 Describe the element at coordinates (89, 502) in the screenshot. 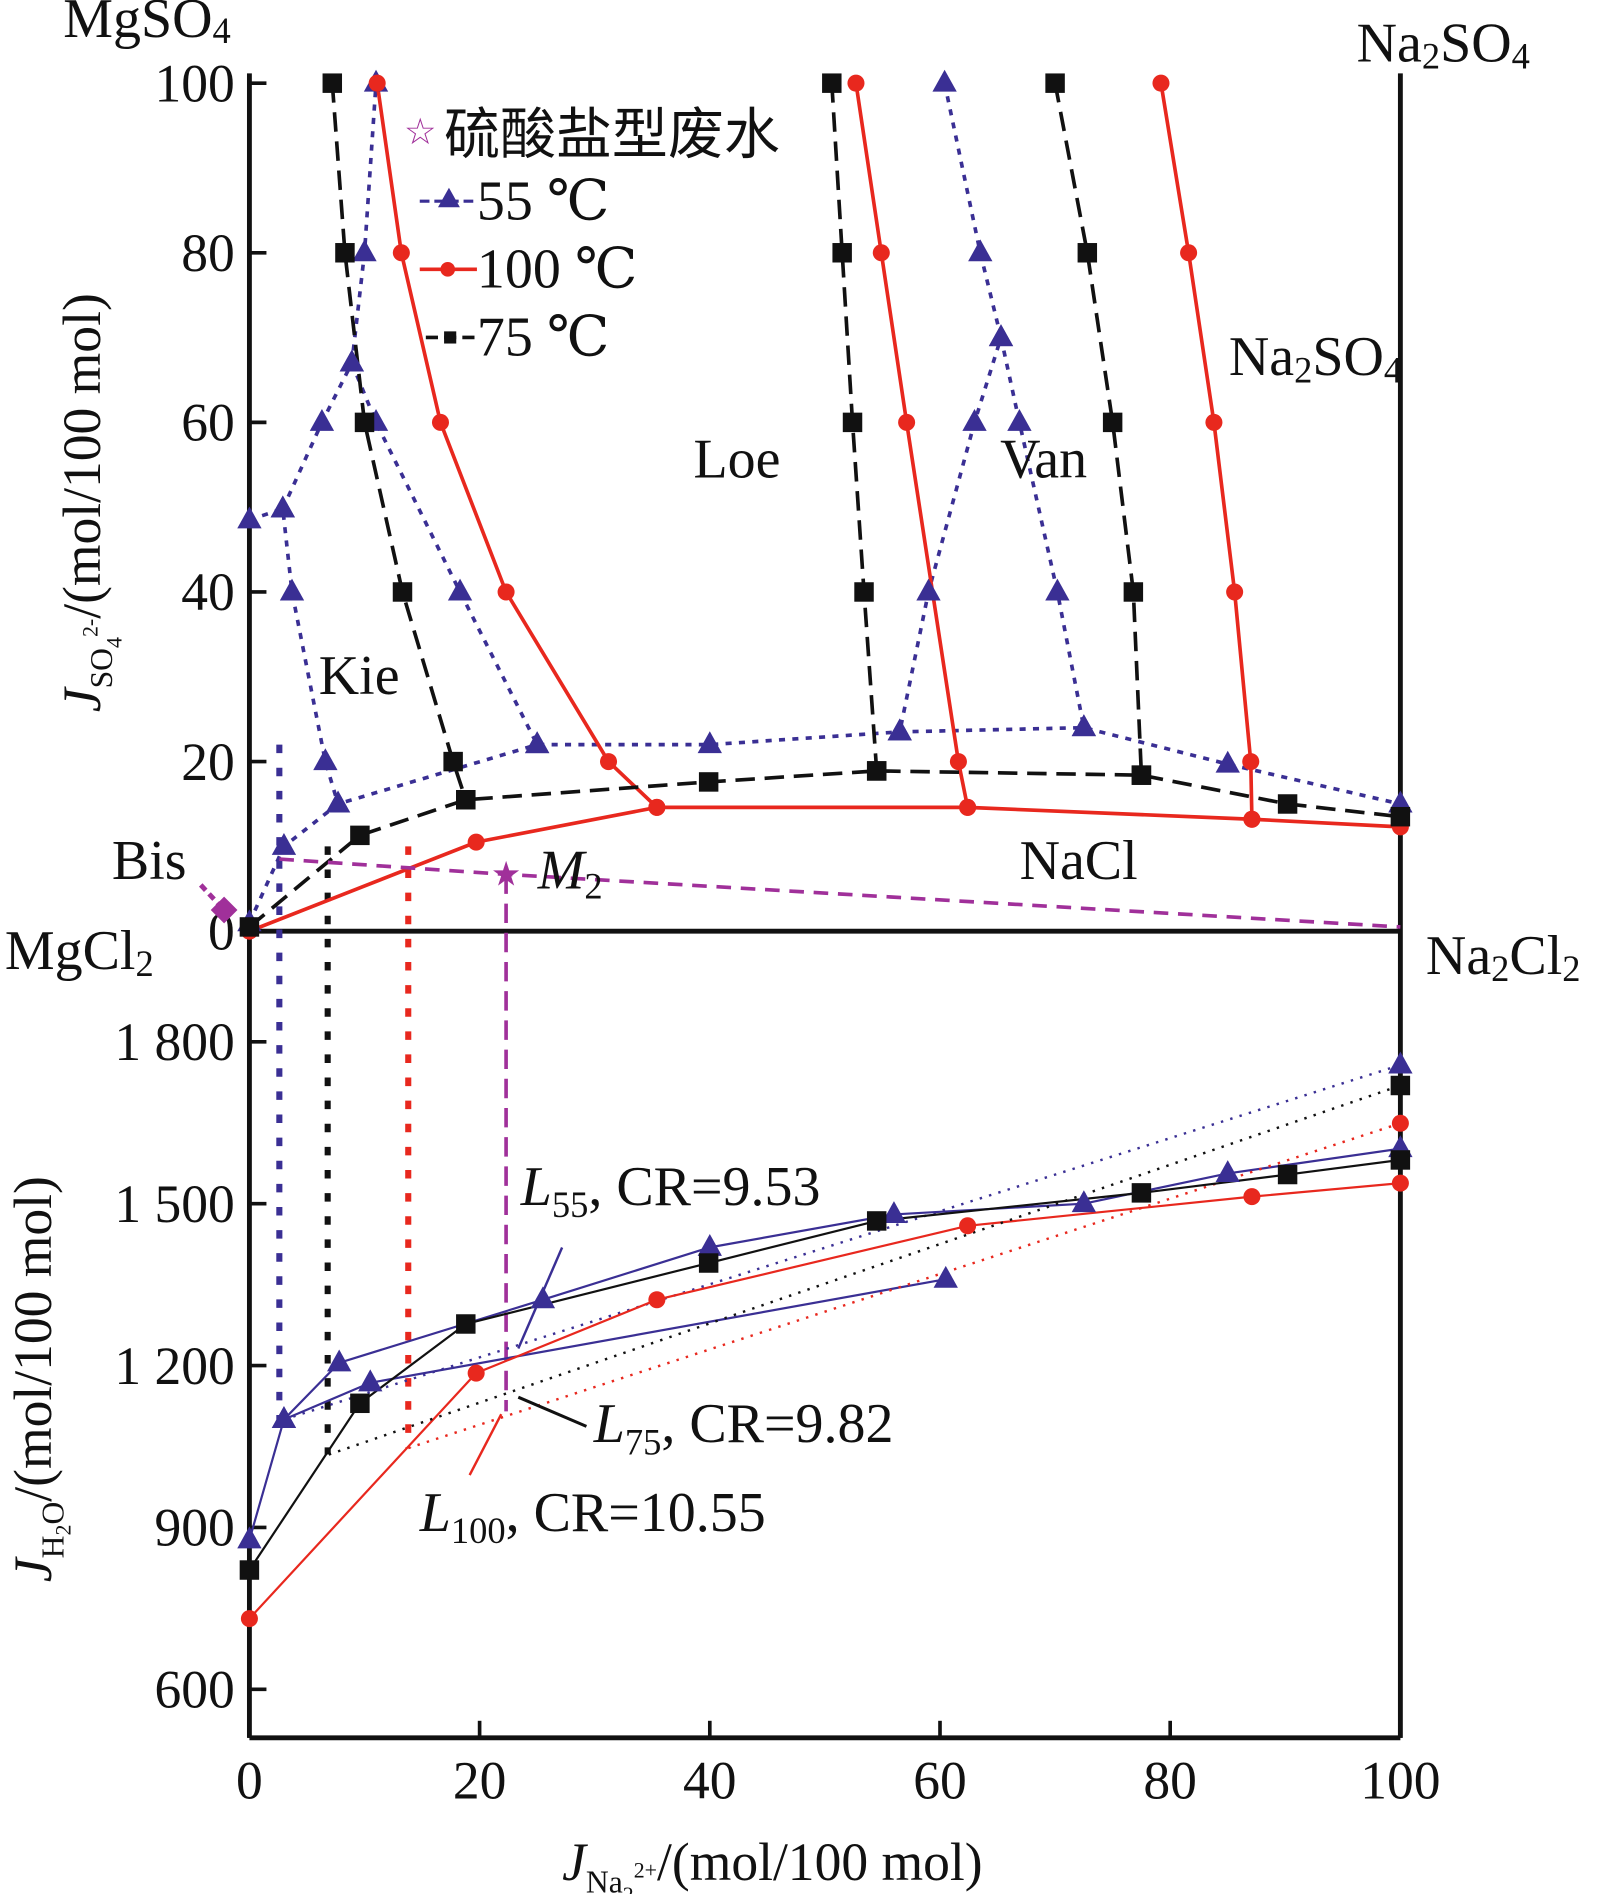

I see `top-y-axis-label: JSO42-/(mol/100 mol)` at that location.